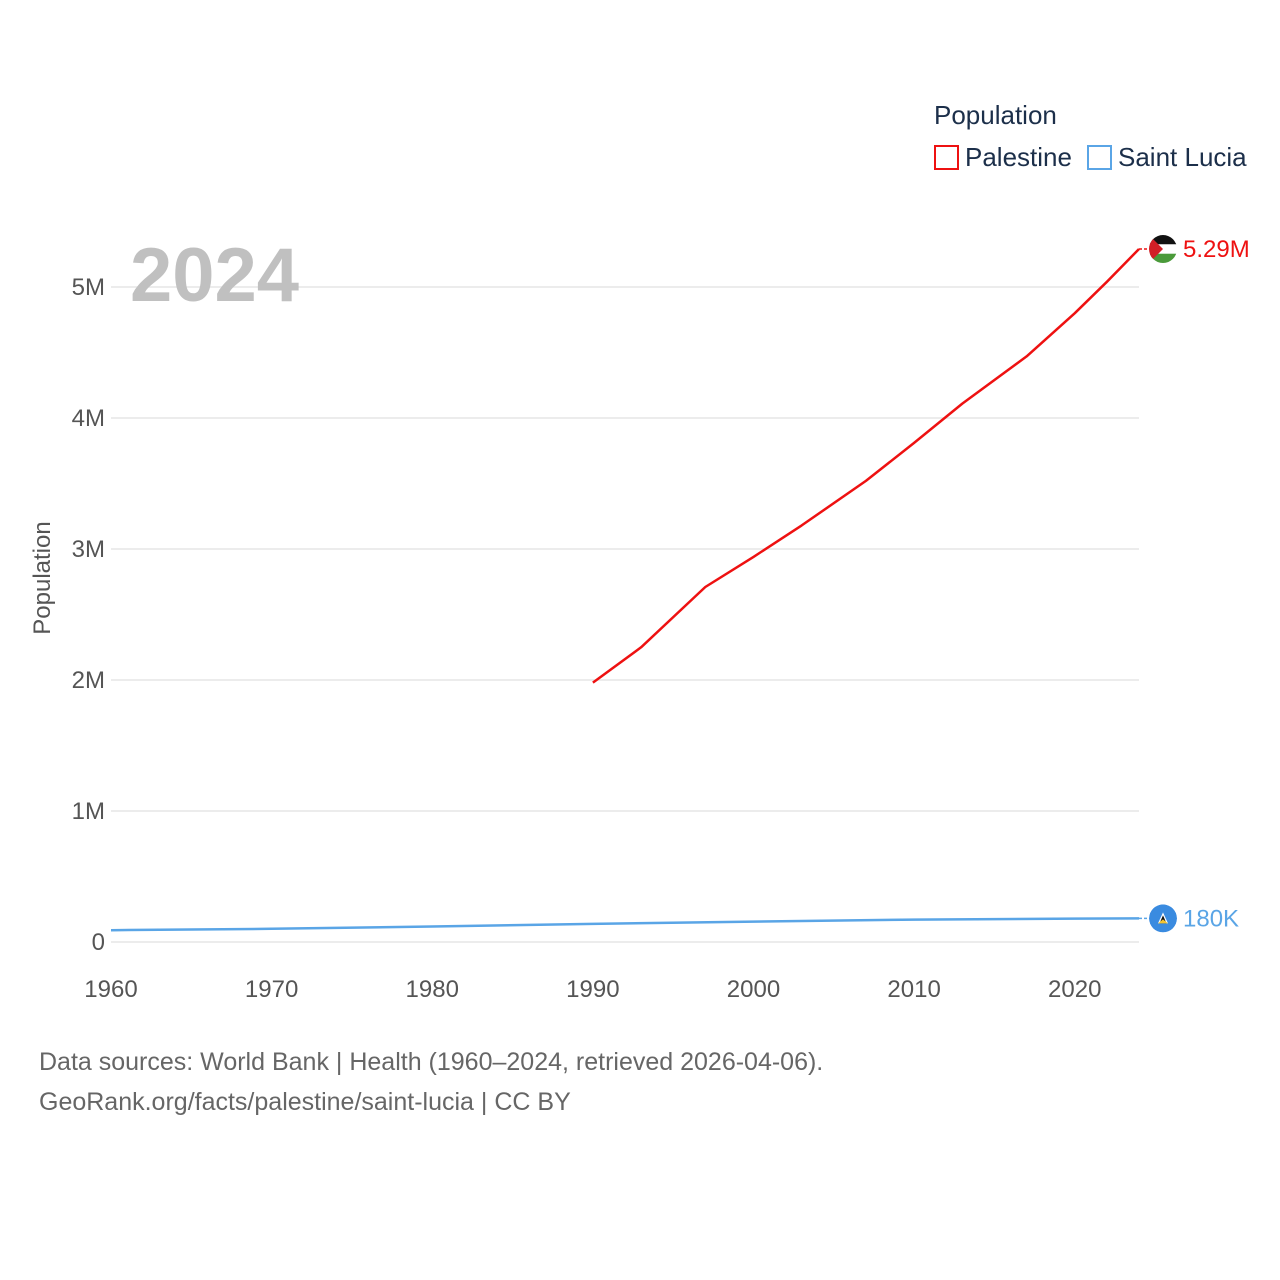 The width and height of the screenshot is (1280, 1280). Describe the element at coordinates (88, 680) in the screenshot. I see `y-tick-label: 2M` at that location.